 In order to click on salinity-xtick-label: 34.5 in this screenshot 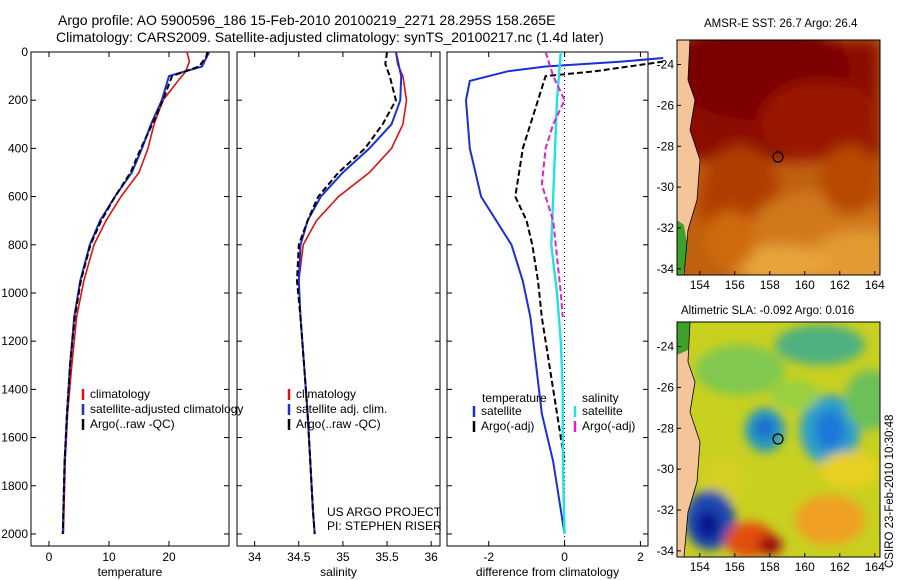, I will do `click(299, 557)`.